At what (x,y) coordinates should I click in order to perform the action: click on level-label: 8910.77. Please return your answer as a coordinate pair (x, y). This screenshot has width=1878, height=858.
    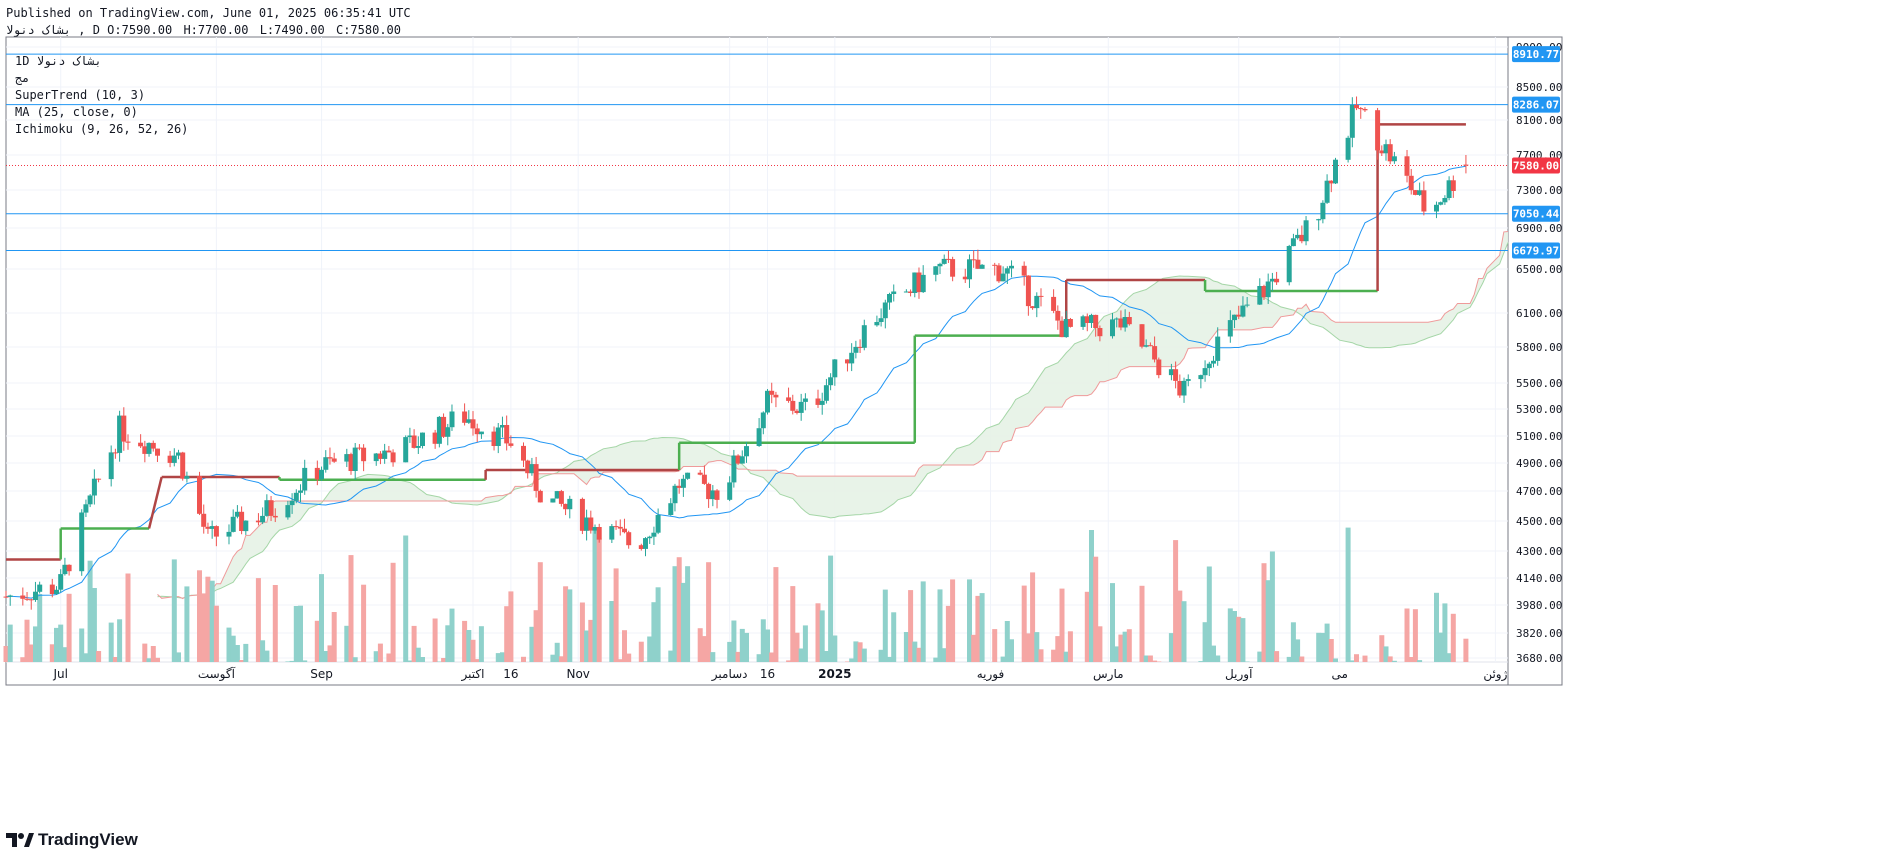
    Looking at the image, I should click on (1536, 54).